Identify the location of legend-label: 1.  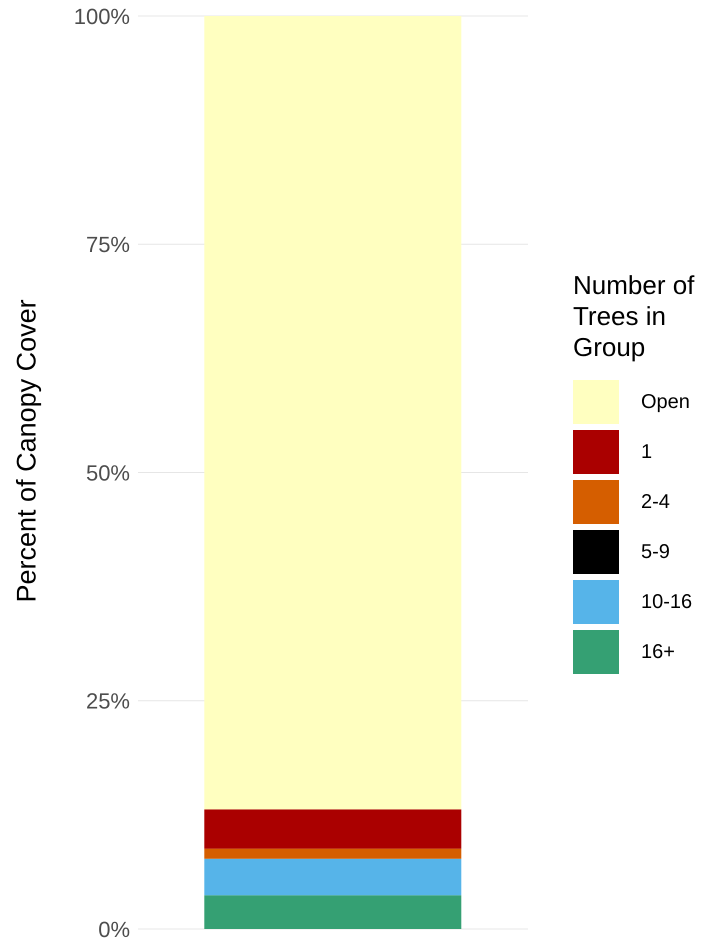
(646, 452).